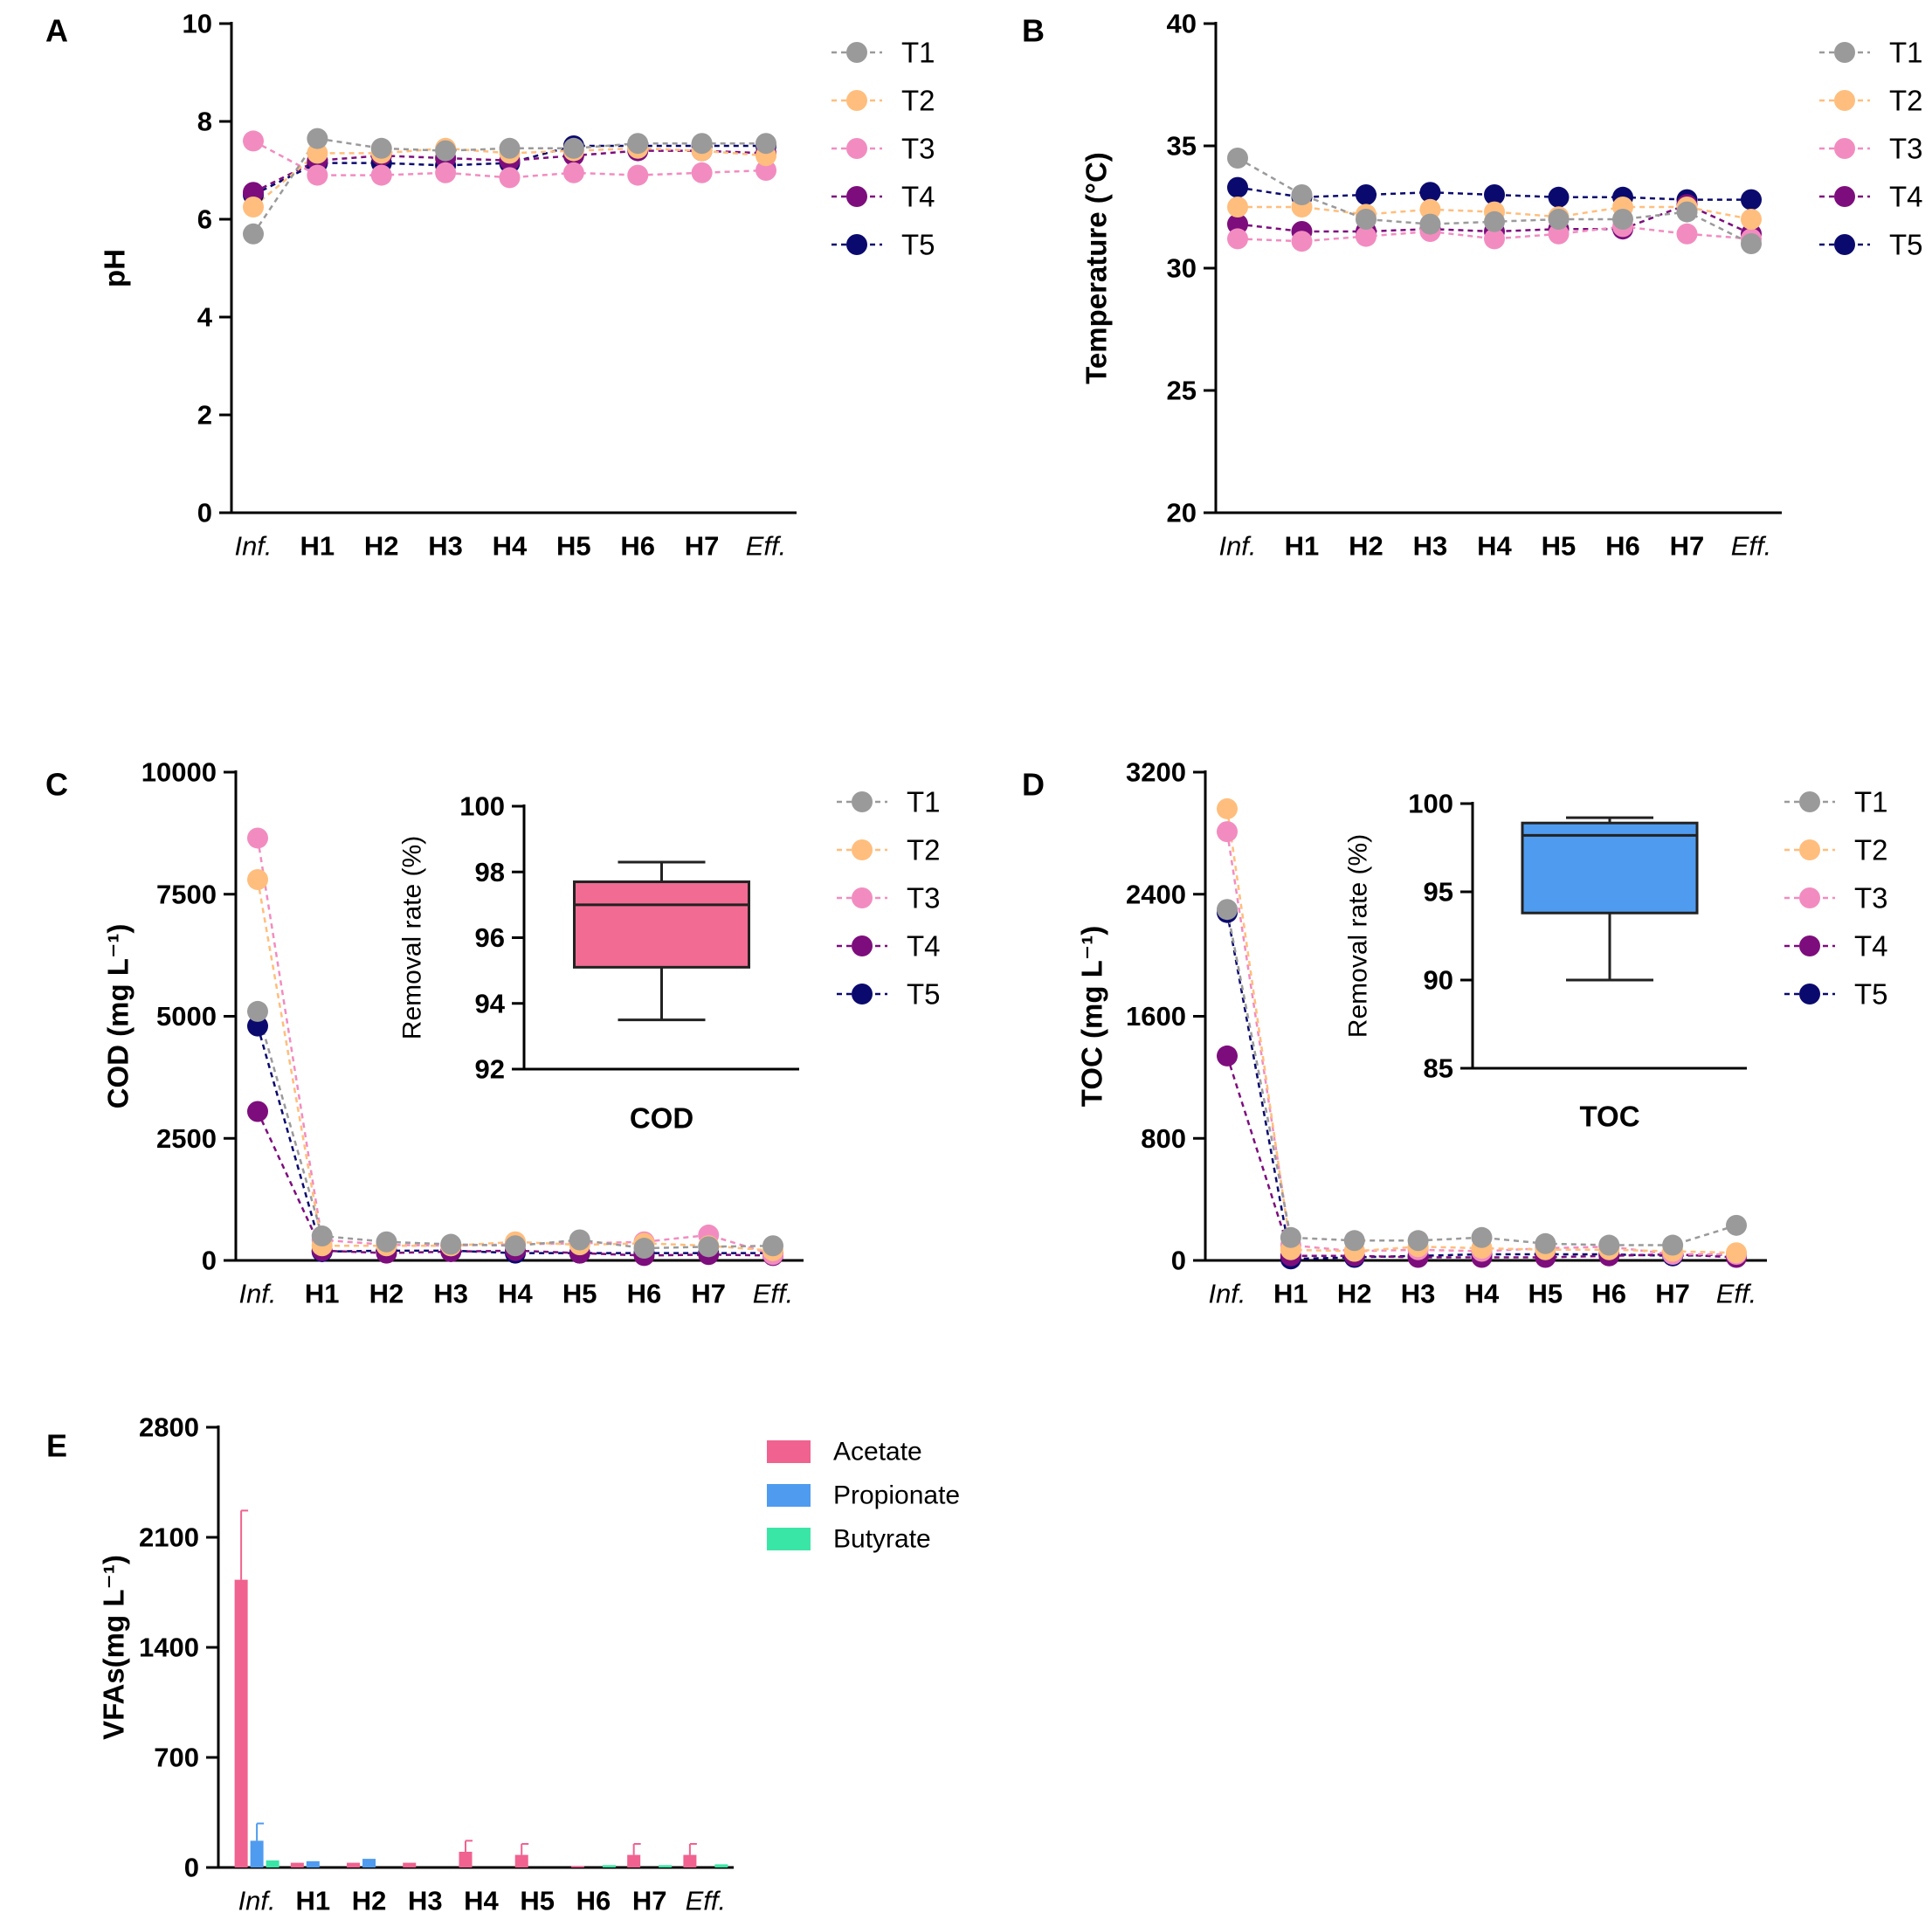  What do you see at coordinates (1609, 1117) in the screenshot?
I see `inset-category-label: TOC` at bounding box center [1609, 1117].